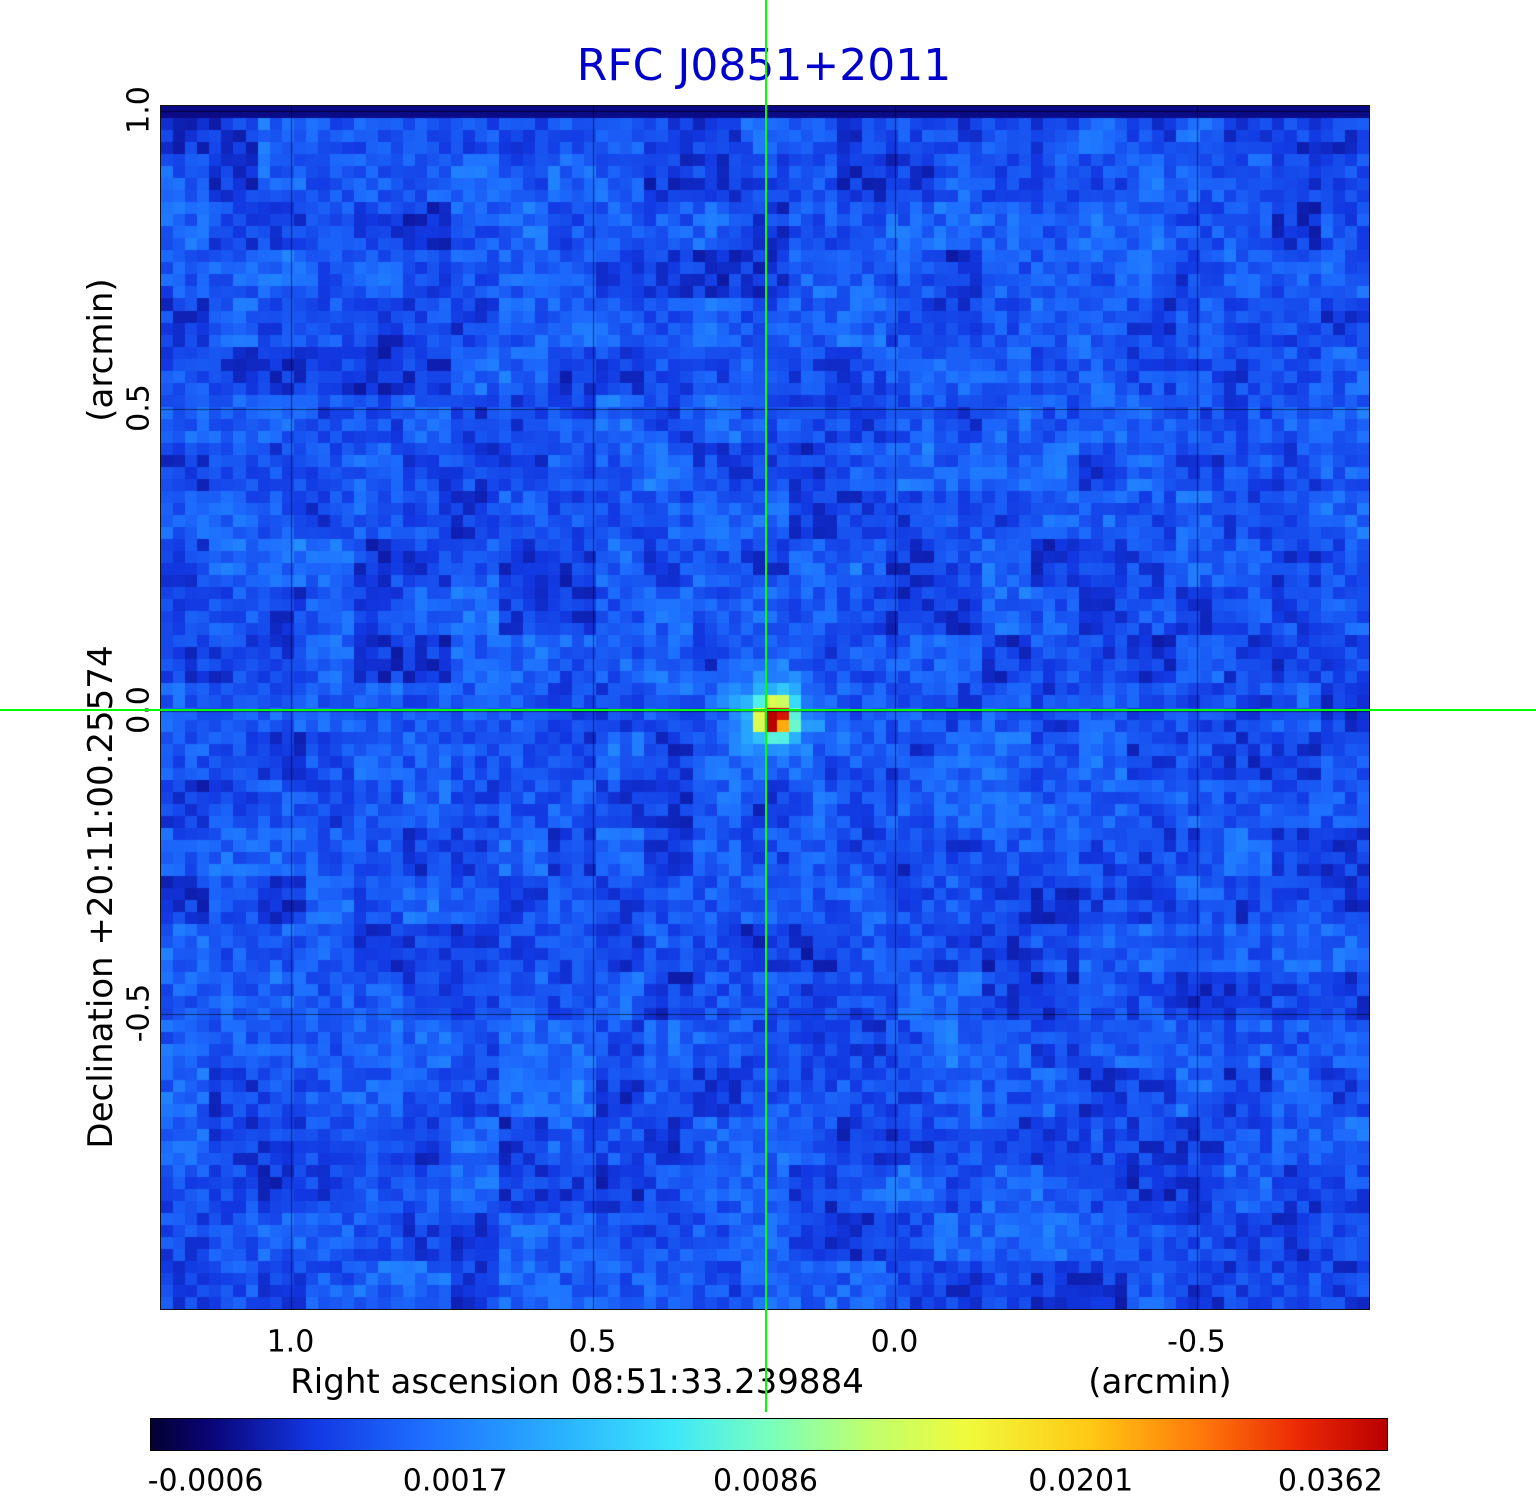 The image size is (1536, 1511). Describe the element at coordinates (894, 1342) in the screenshot. I see `x-tick-label: 0.0` at that location.